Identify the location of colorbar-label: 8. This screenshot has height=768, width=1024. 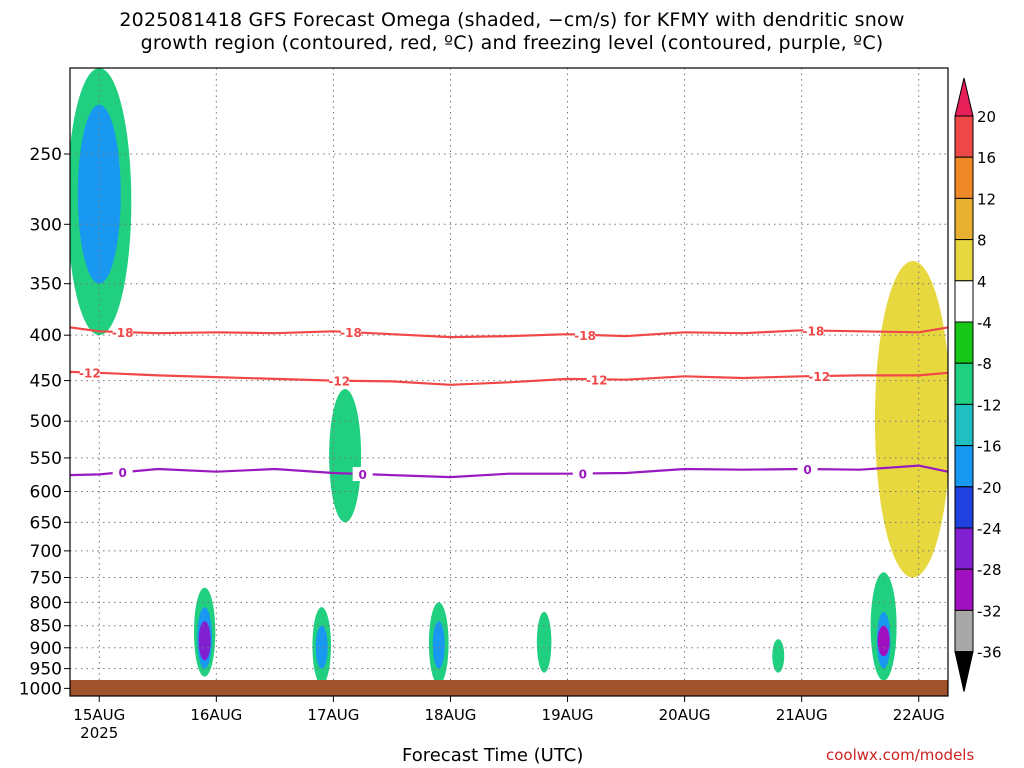
(982, 241).